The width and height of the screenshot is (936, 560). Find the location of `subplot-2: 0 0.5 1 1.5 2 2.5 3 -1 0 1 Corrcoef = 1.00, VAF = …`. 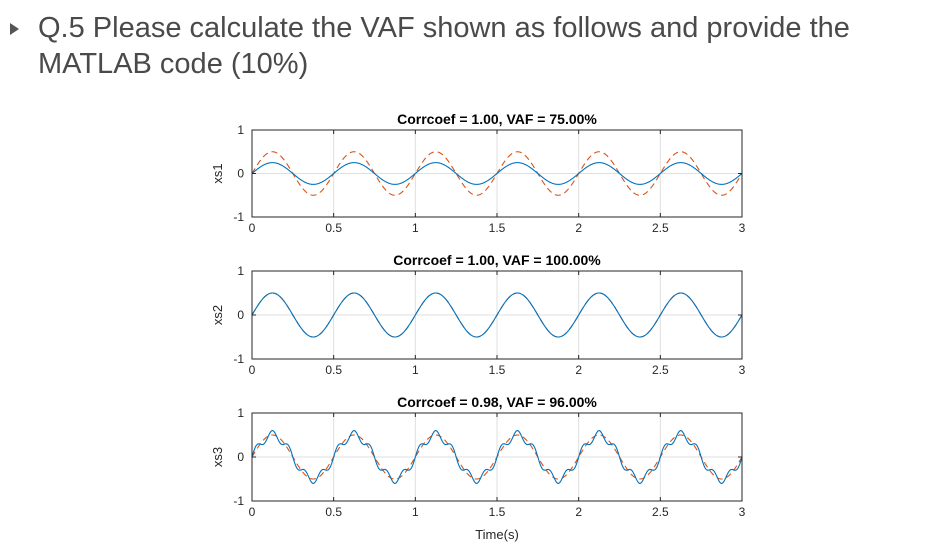

subplot-2: 0 0.5 1 1.5 2 2.5 3 -1 0 1 Corrcoef = 1.00, VAF = … is located at coordinates (478, 314).